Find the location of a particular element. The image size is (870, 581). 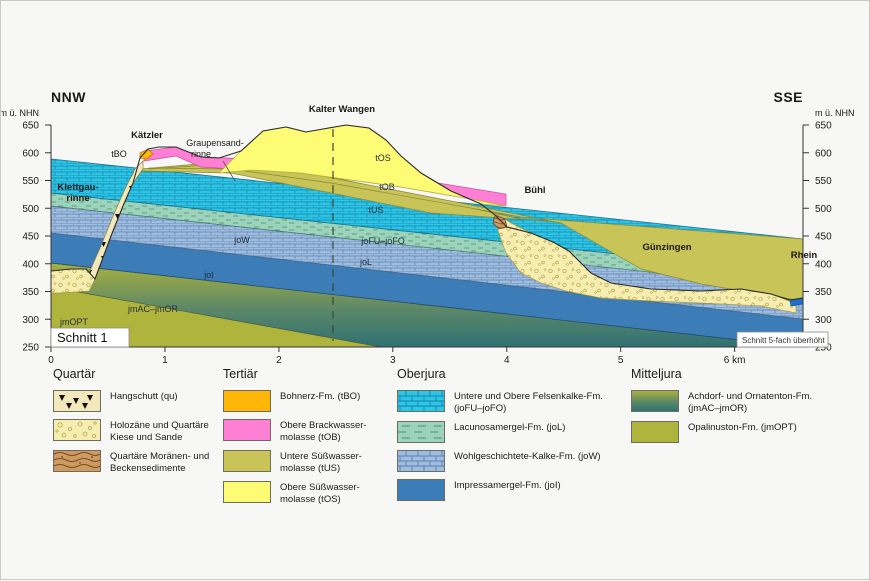

legend-item-joW: Wohlgeschichtete-Kalke-Fm. (joW) is located at coordinates (514, 461).